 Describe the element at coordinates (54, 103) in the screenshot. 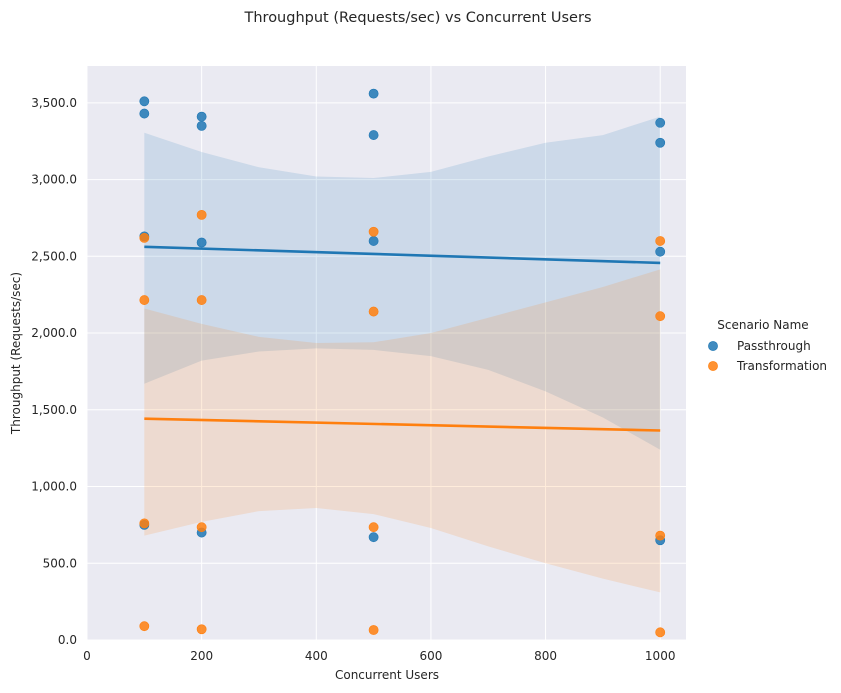

I see `y-tick-label: 3,500.0` at that location.